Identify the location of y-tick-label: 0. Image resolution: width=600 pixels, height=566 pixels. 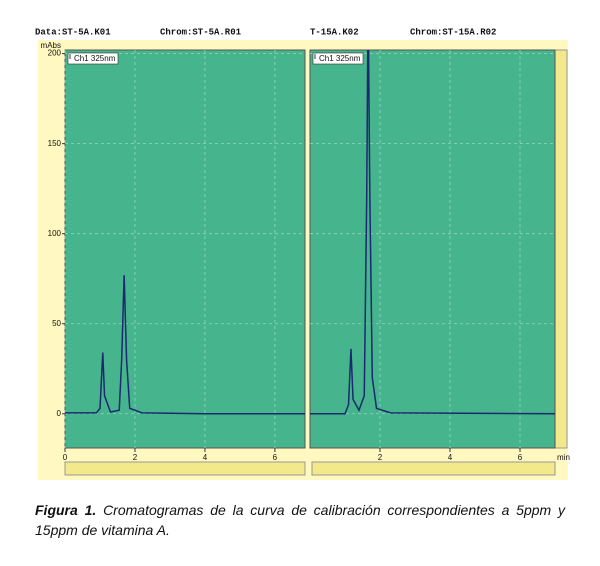
(59, 413).